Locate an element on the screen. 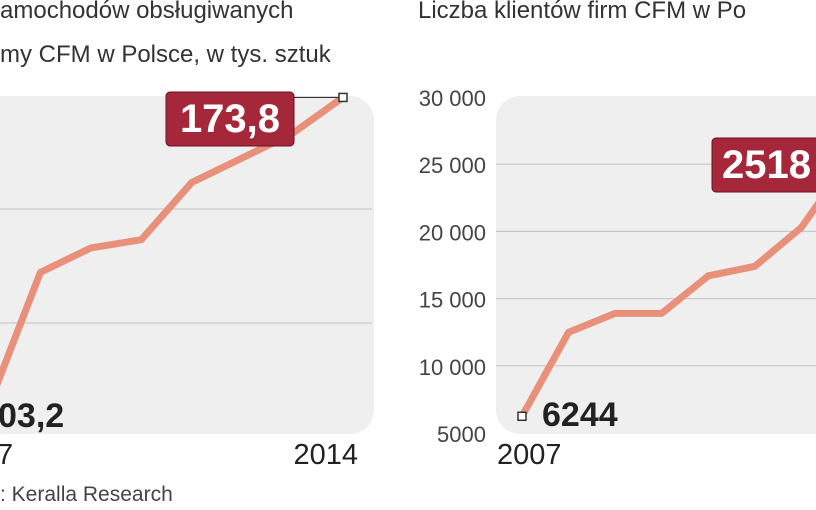 This screenshot has height=510, width=816. right-y-tick-3: 20 000 is located at coordinates (452, 232).